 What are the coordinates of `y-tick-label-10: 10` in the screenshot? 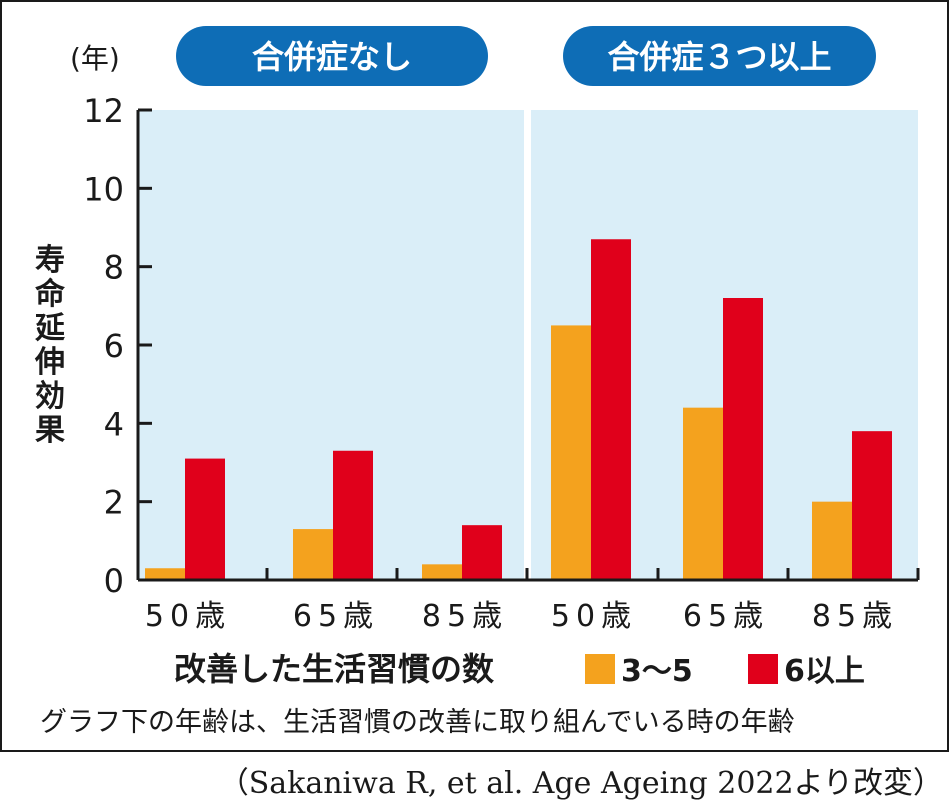 It's located at (103, 189).